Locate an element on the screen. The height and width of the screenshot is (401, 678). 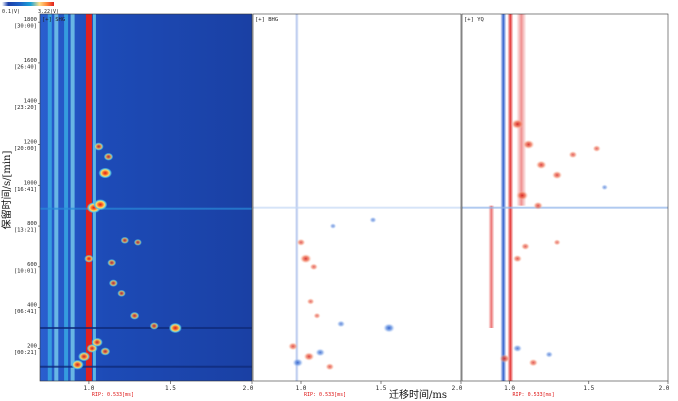
panel-title: [+] SHG is located at coordinates (53, 20).